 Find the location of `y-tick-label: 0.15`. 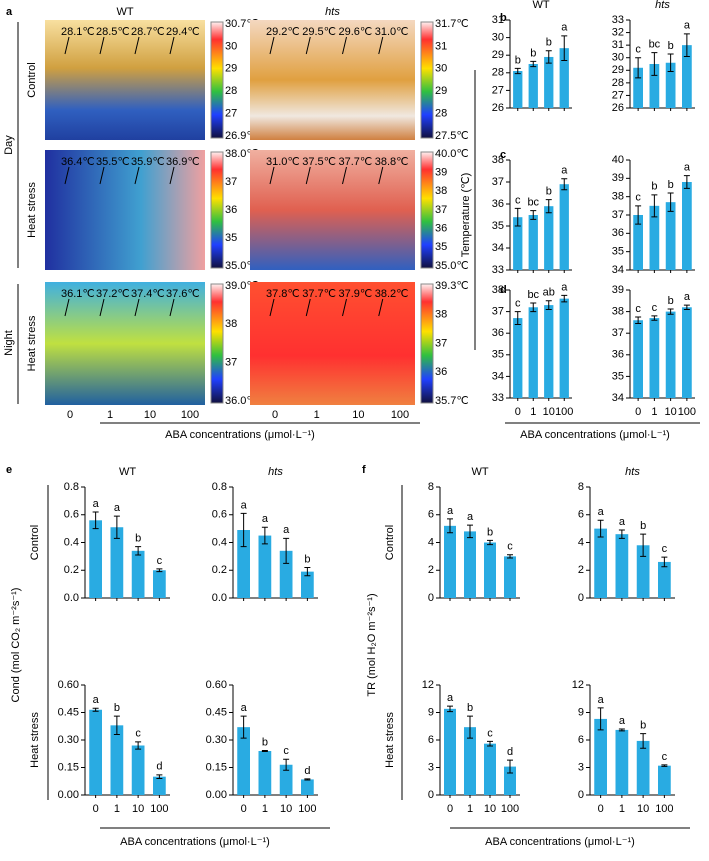

y-tick-label: 0.15 is located at coordinates (216, 767).